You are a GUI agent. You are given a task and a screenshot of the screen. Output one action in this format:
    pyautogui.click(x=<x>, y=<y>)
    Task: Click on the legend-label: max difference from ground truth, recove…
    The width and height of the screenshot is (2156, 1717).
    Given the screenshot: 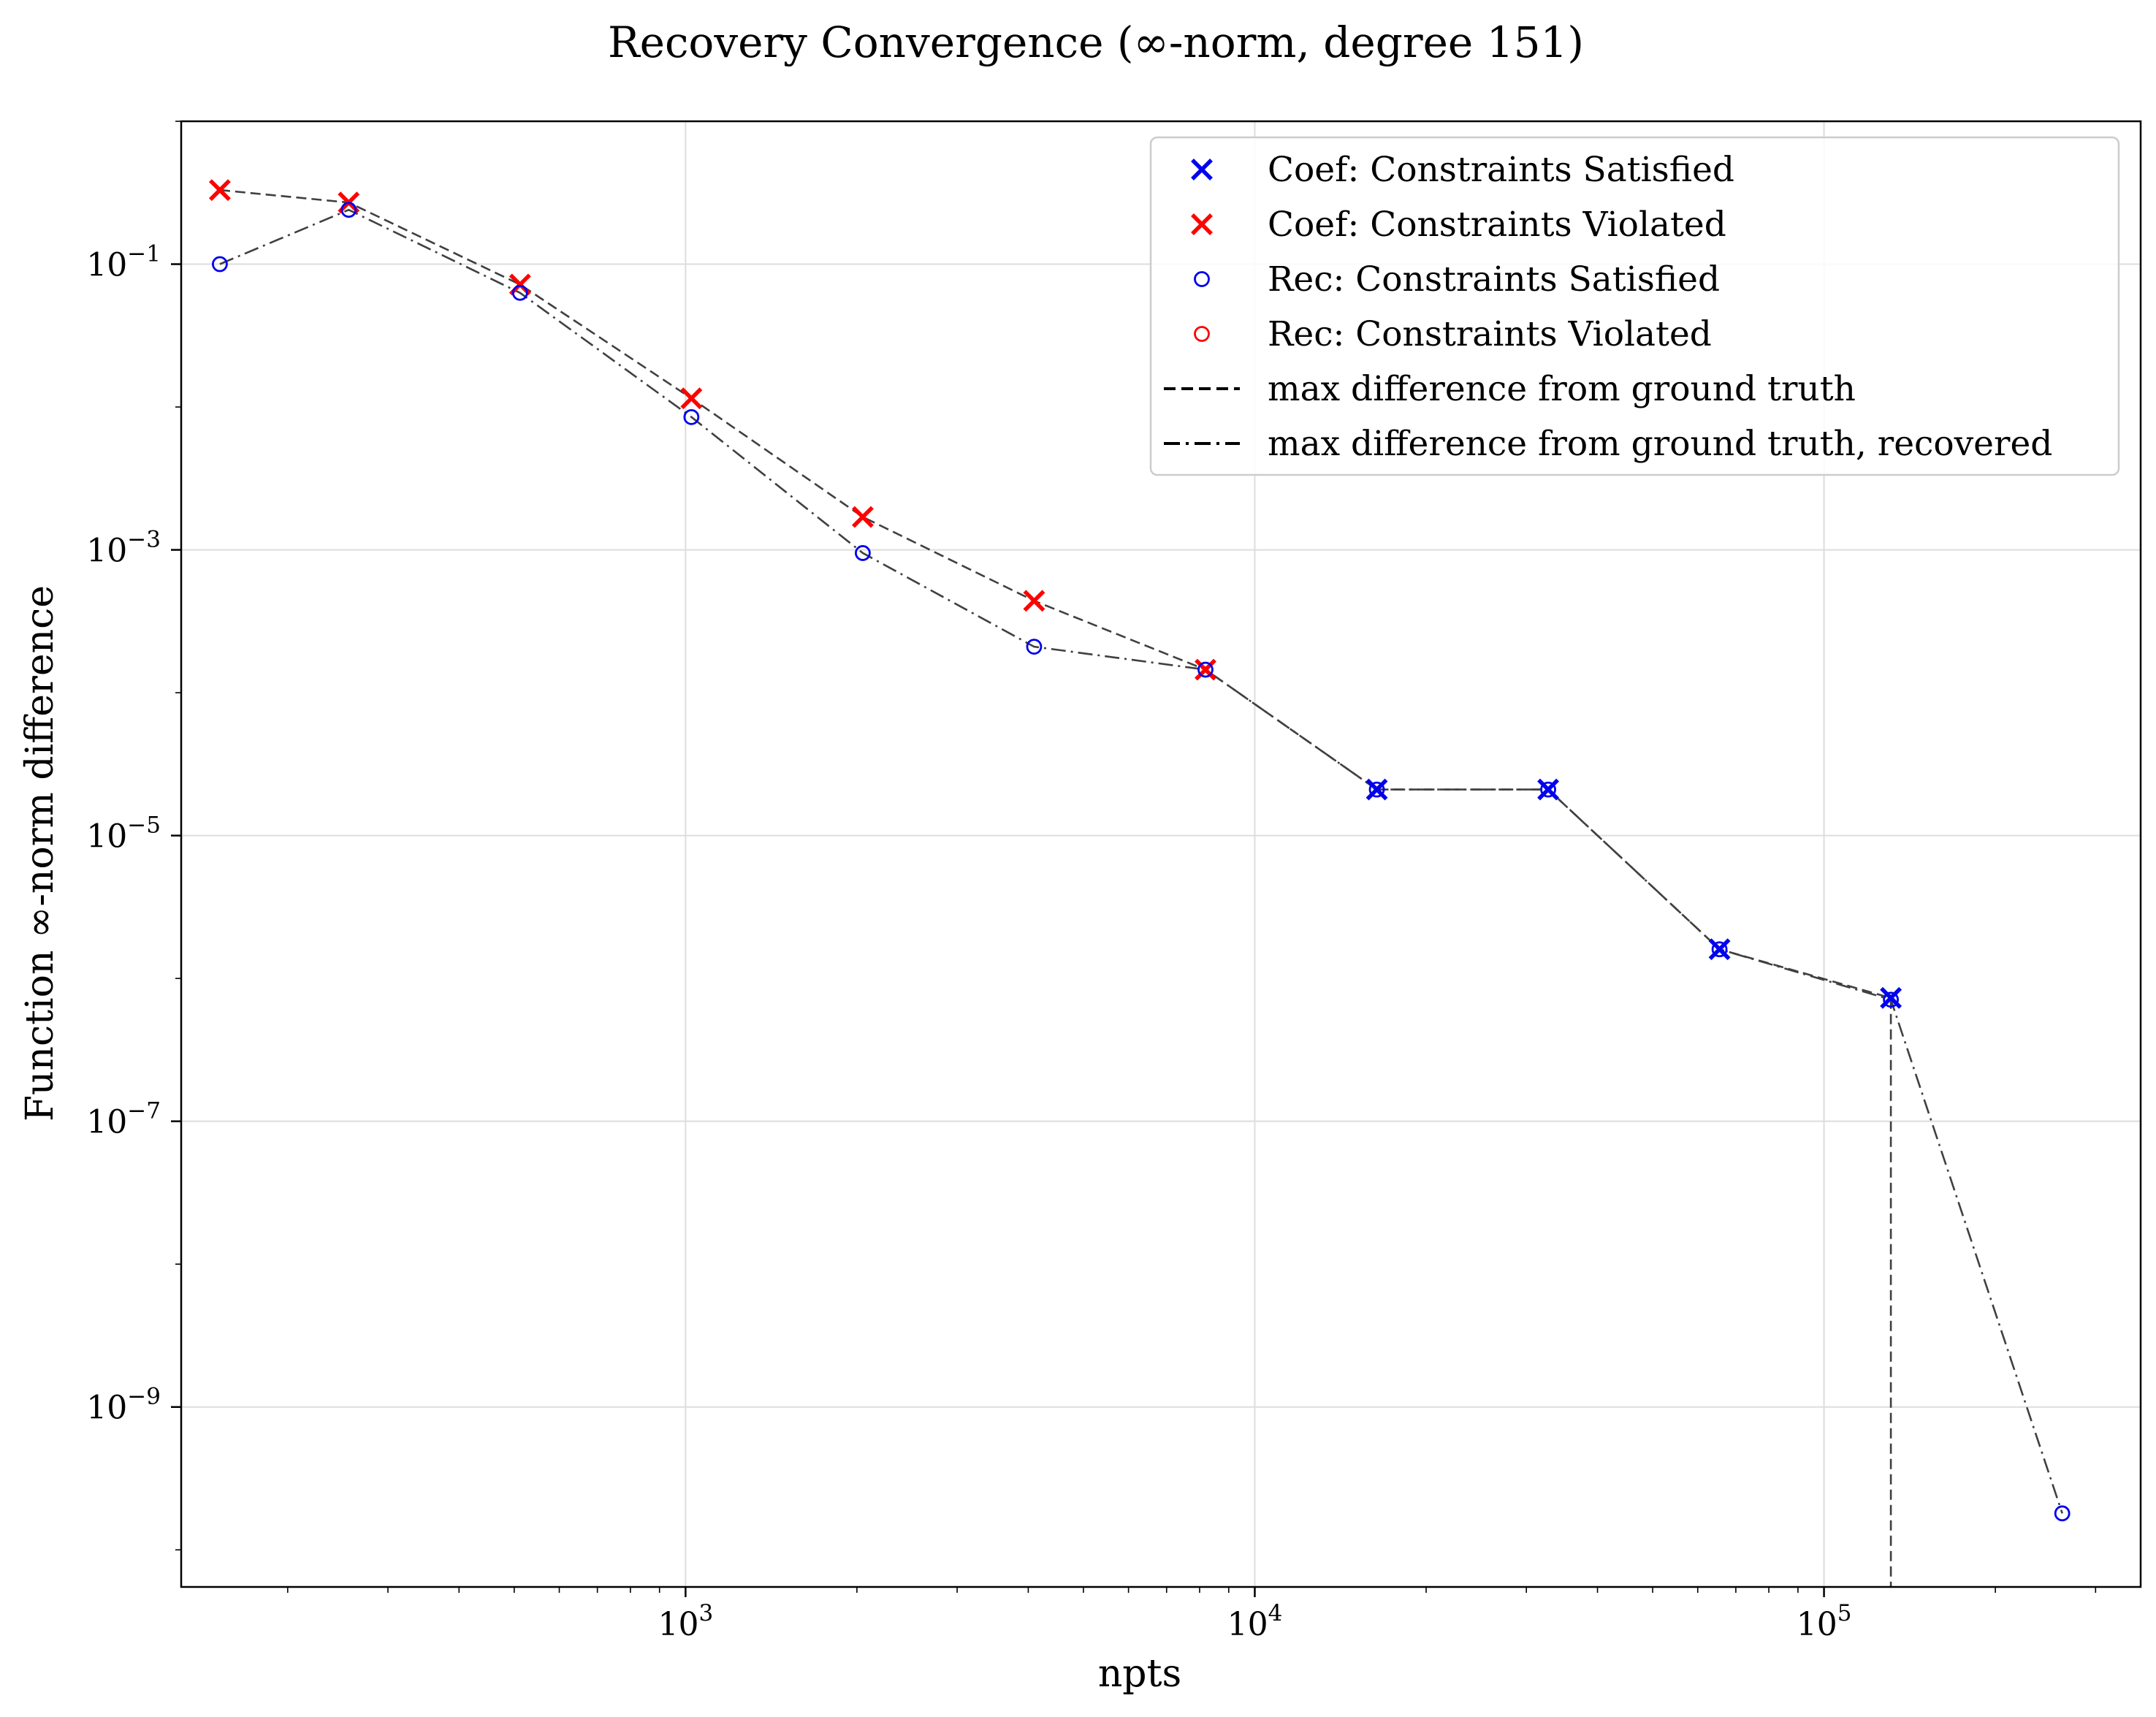 What is the action you would take?
    pyautogui.click(x=1660, y=444)
    